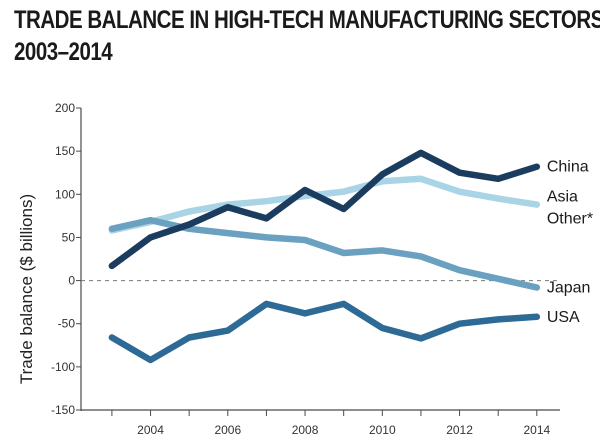  Describe the element at coordinates (63, 410) in the screenshot. I see `y-tick-label: -150` at that location.